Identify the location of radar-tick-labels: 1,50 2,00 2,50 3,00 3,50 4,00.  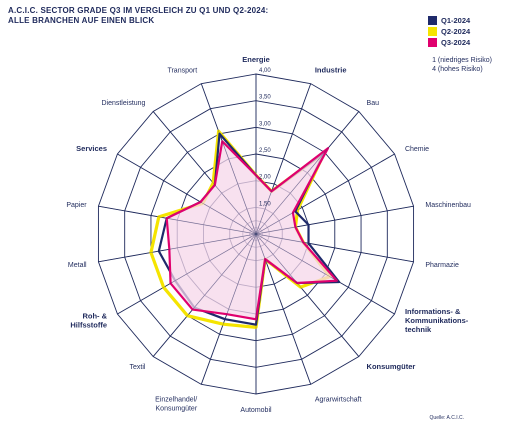
(265, 137).